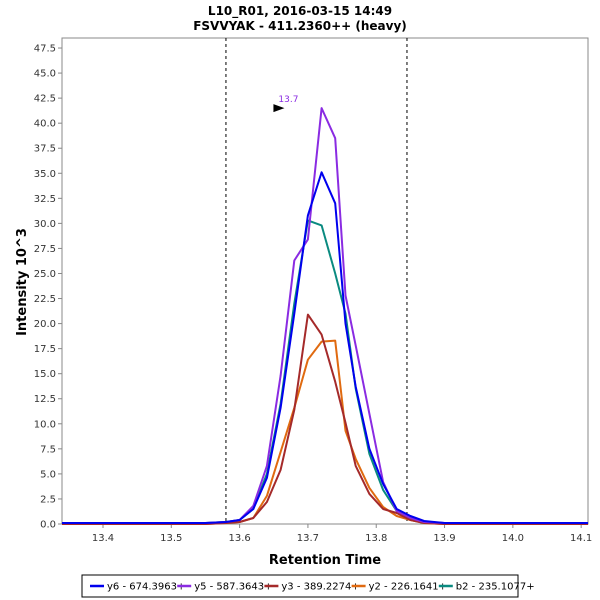 This screenshot has width=600, height=600. I want to click on legend-box, so click(300, 586).